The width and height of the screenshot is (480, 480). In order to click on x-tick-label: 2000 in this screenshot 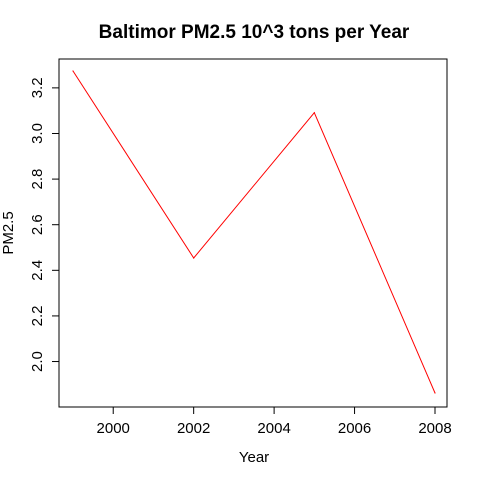, I will do `click(113, 428)`.